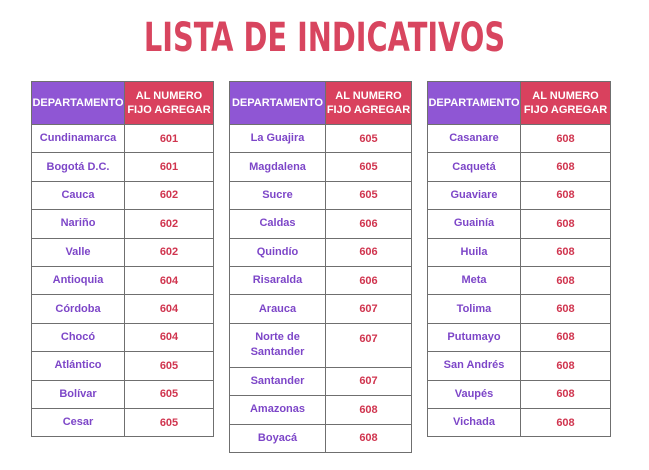 The height and width of the screenshot is (470, 649). What do you see at coordinates (277, 167) in the screenshot?
I see `departamento-cell: Magdalena` at bounding box center [277, 167].